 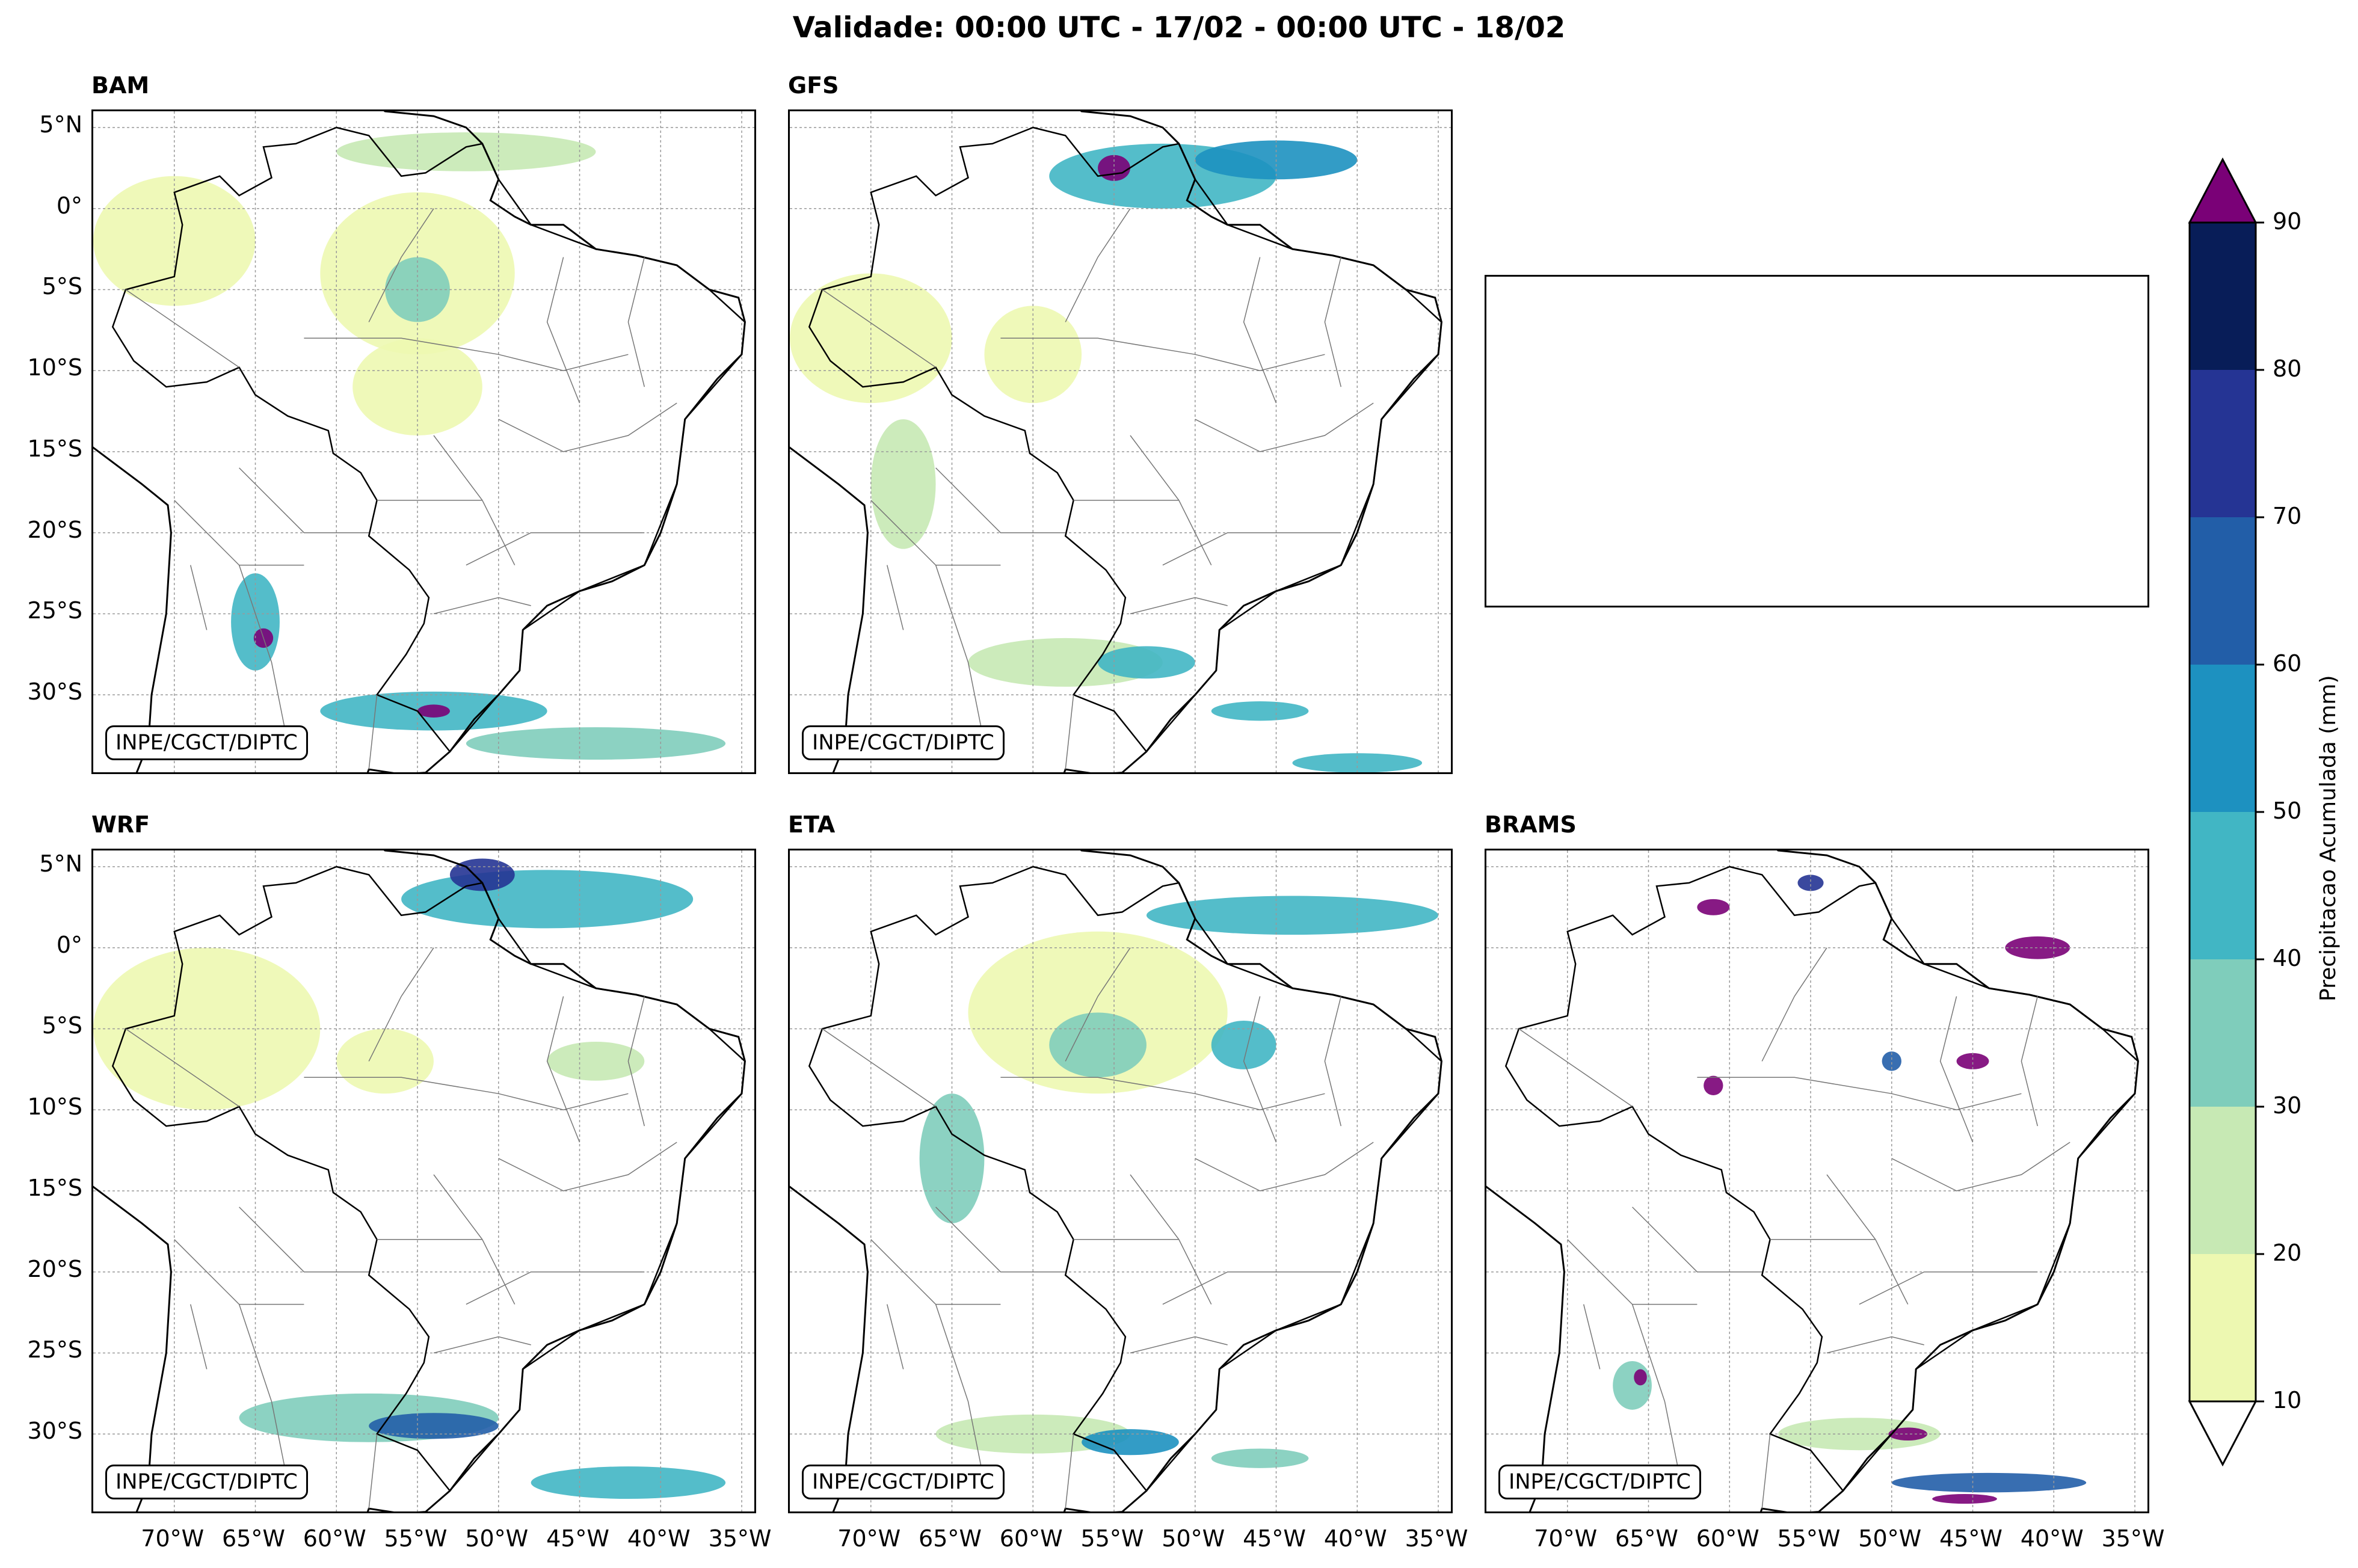 I want to click on map-panel-bam: INPE/CGCT/DIPTC, so click(x=424, y=442).